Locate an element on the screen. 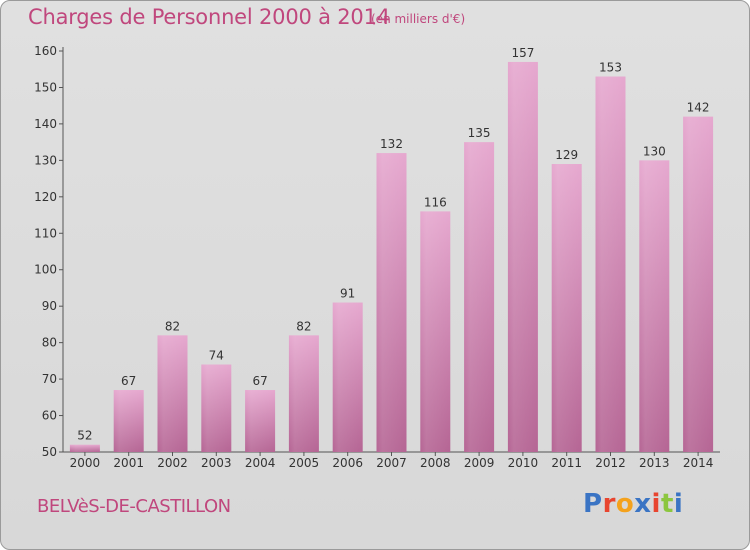 The height and width of the screenshot is (550, 750). x-tick-label: 2010 is located at coordinates (523, 463).